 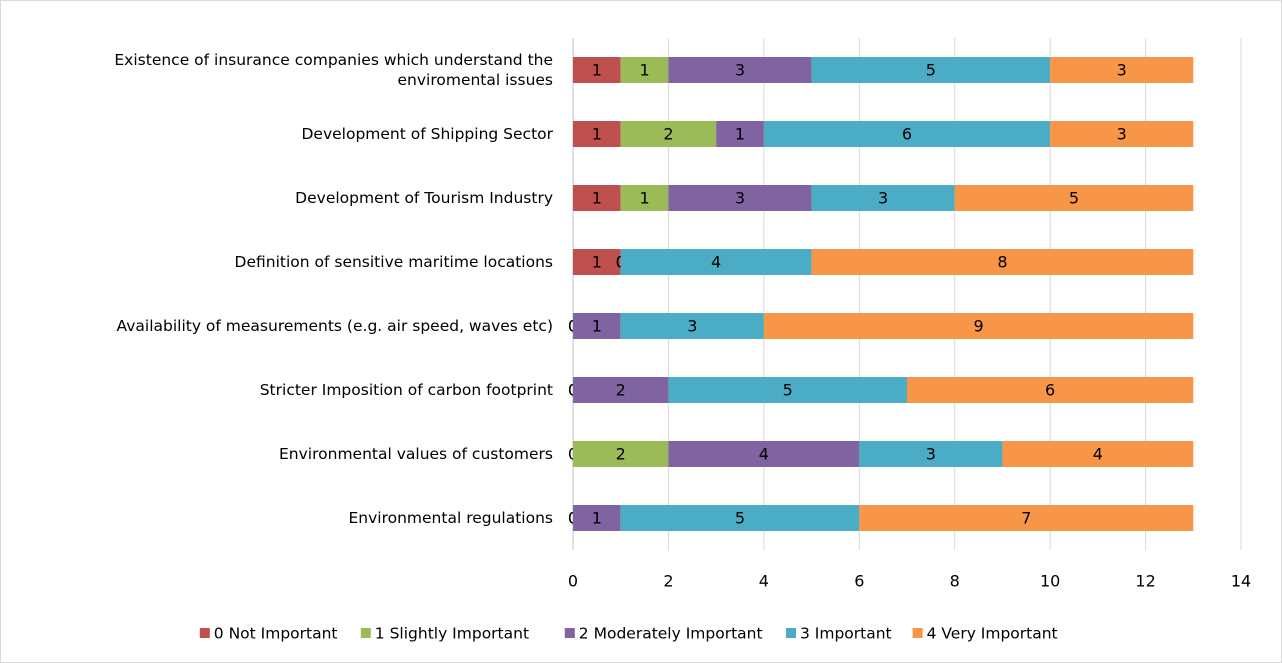 I want to click on x-tick-label: 0, so click(x=573, y=581).